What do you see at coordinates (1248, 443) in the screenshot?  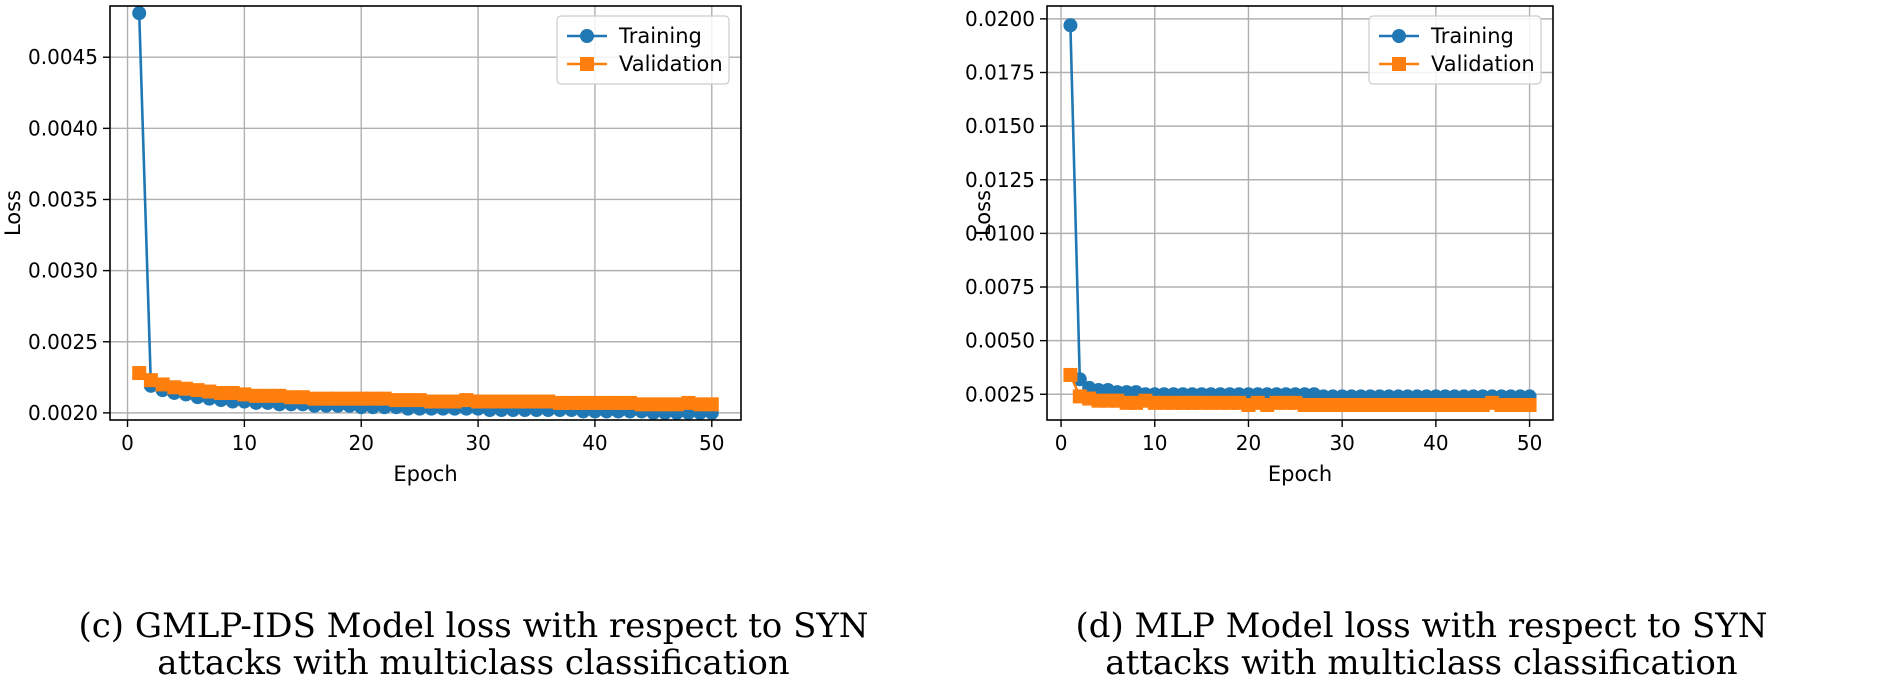 I see `x-tick-label: 20` at bounding box center [1248, 443].